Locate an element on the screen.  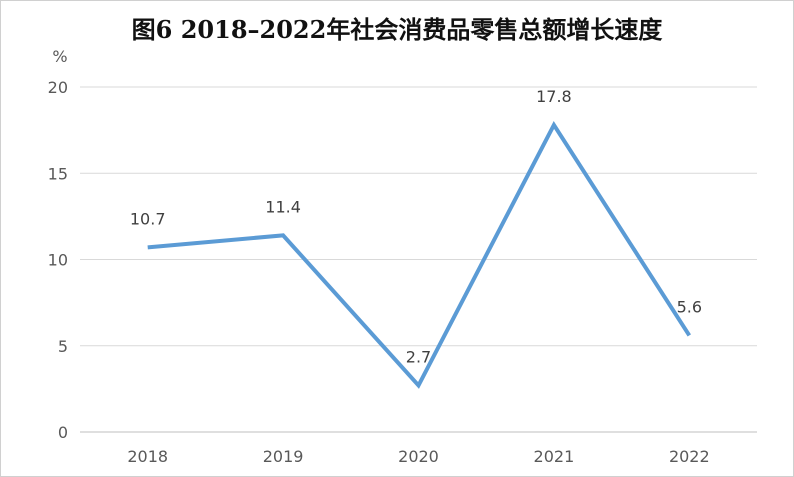
data-label: 11.4 is located at coordinates (283, 206).